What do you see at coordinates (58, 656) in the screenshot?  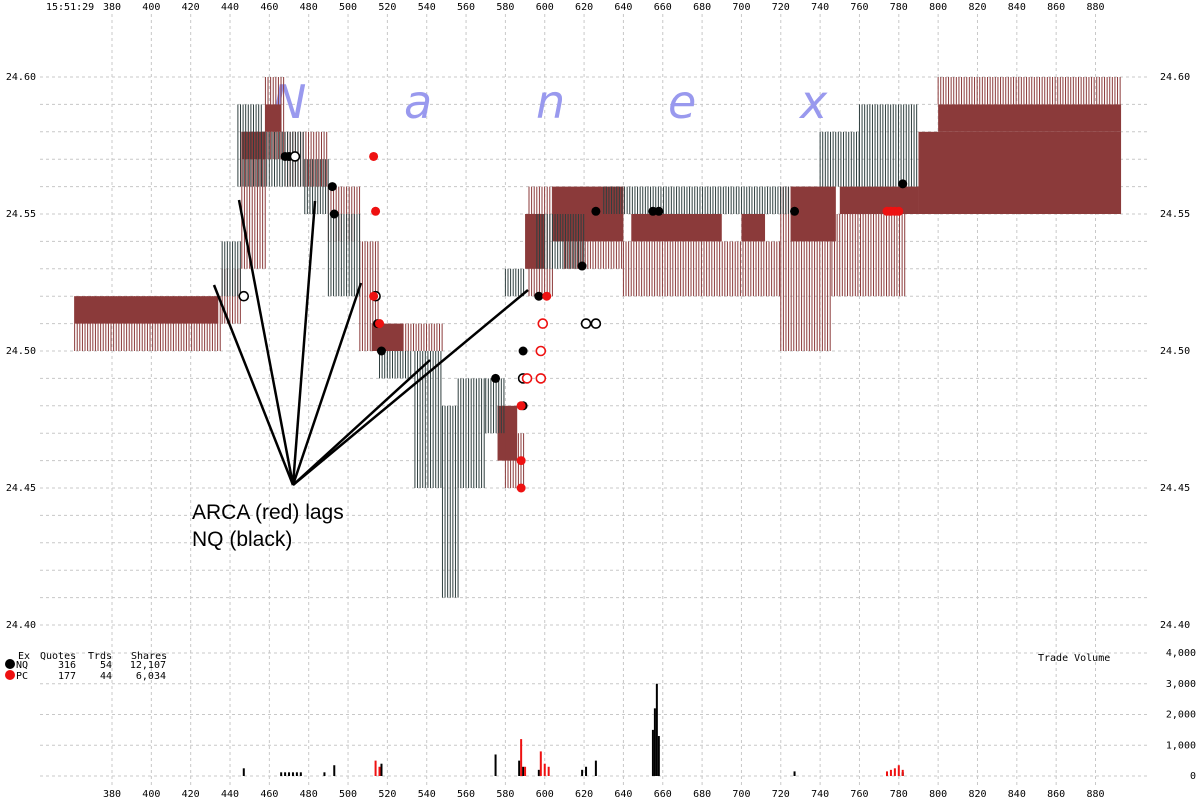 I see `stats-header-quotes: Quotes` at bounding box center [58, 656].